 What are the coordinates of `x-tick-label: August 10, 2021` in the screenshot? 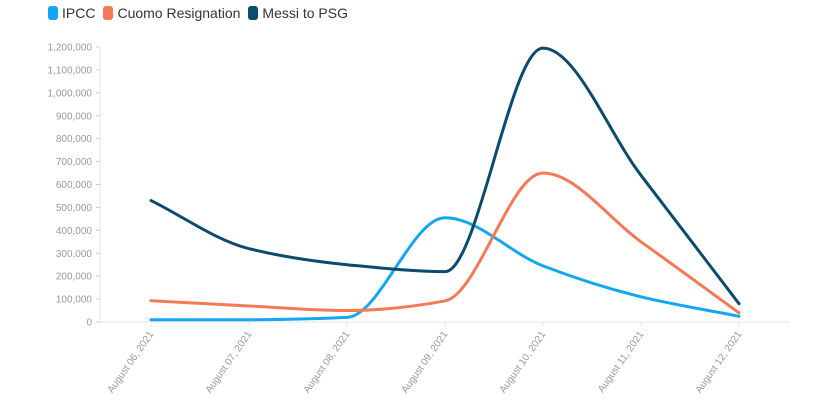 It's located at (523, 362).